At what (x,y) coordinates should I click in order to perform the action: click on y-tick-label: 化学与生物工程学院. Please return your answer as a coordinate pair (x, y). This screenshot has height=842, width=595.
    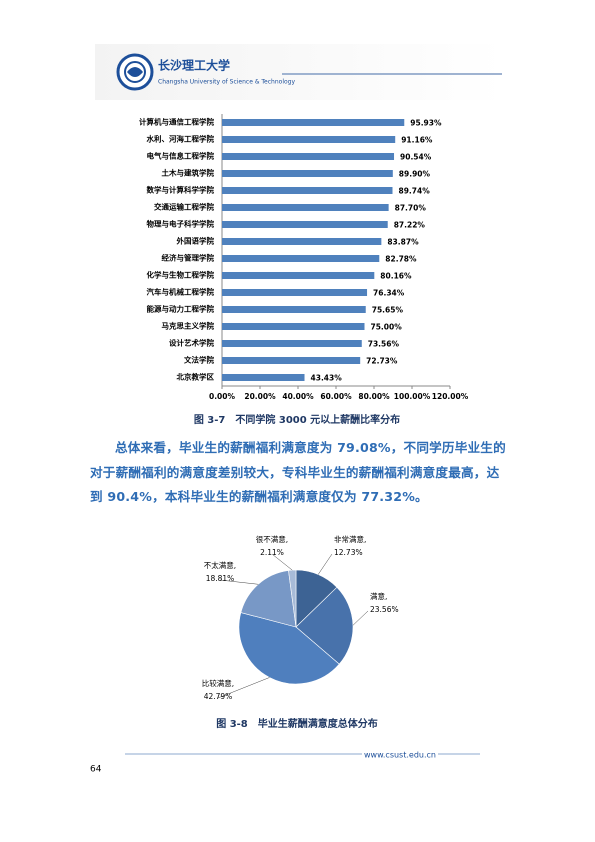
    Looking at the image, I should click on (181, 275).